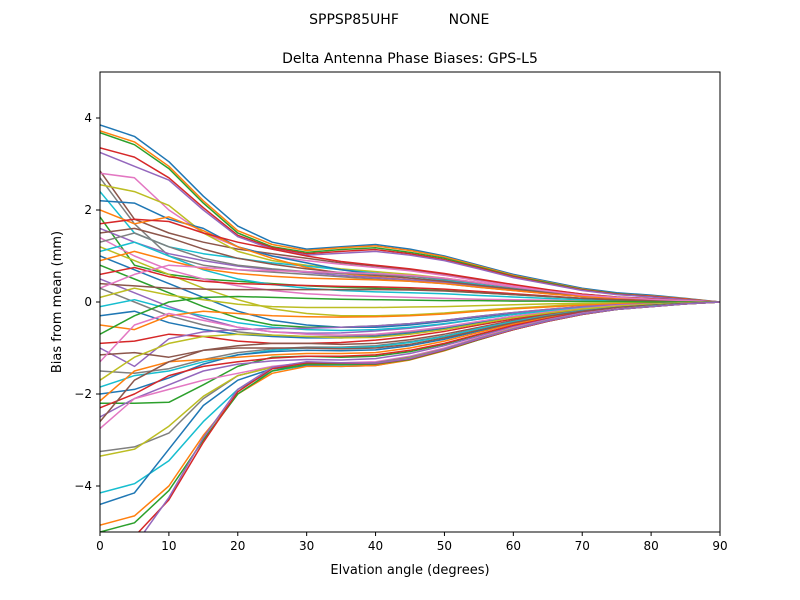 The width and height of the screenshot is (800, 600). Describe the element at coordinates (469, 20) in the screenshot. I see `figure-suptitle-right: NONE` at that location.